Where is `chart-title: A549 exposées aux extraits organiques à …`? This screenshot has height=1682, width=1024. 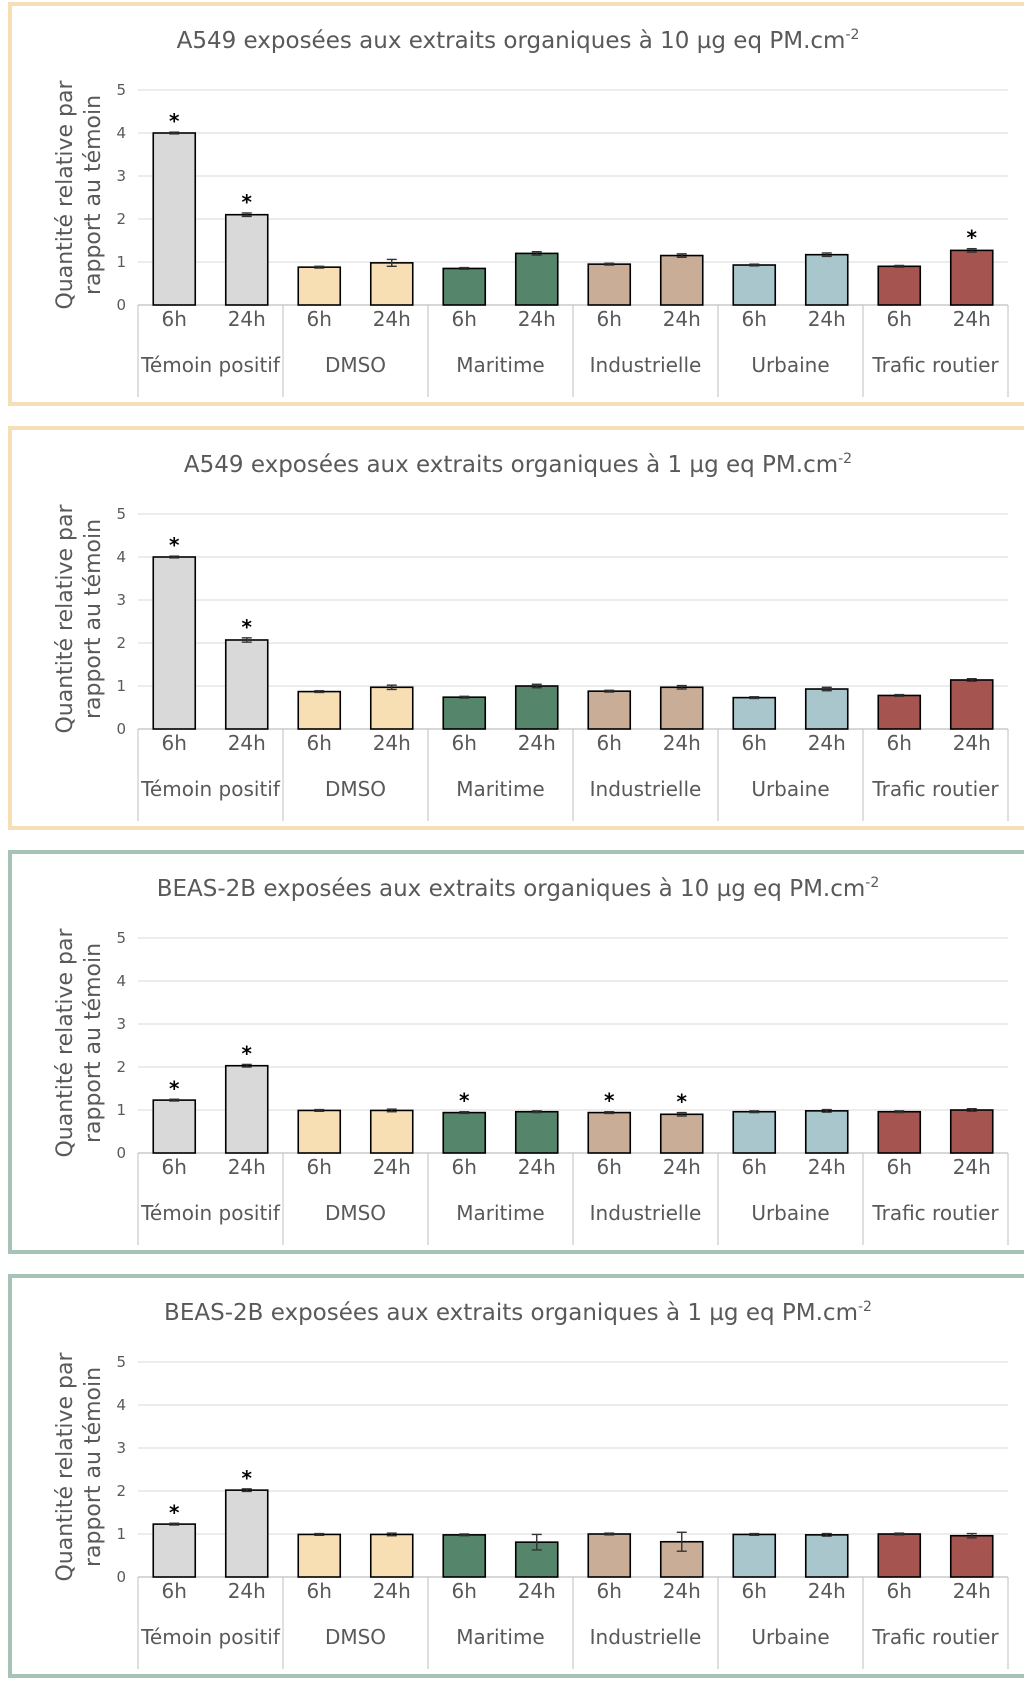 chart-title: A549 exposées aux extraits organiques à … is located at coordinates (518, 464).